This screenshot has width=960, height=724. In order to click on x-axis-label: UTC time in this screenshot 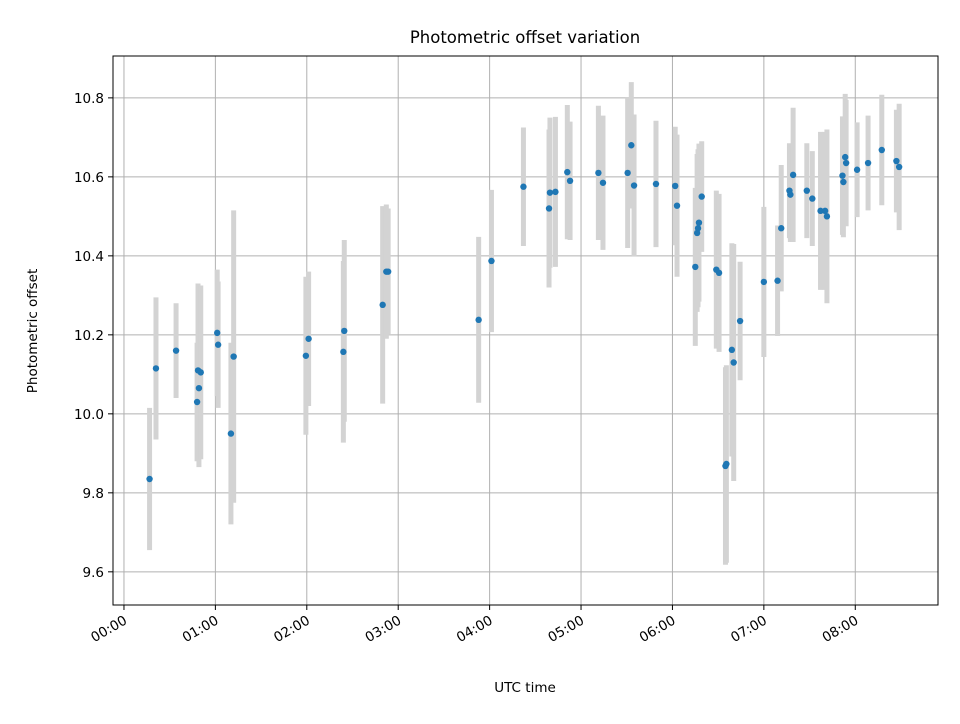, I will do `click(525, 688)`.